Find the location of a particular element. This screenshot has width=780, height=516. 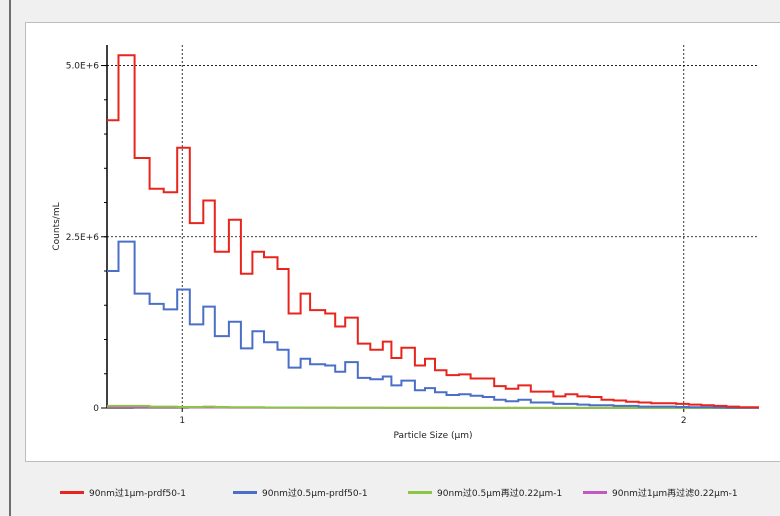

legend-label-0: 90nm过1µm-prdf50-1 is located at coordinates (137, 493).